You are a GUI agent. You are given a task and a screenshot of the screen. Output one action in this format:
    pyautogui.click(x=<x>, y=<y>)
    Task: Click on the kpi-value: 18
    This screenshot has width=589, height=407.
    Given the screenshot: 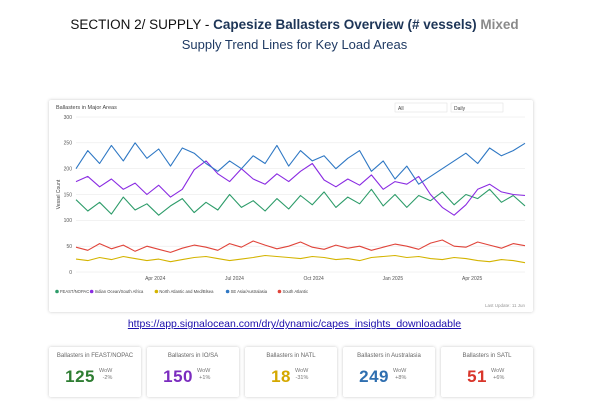 What is the action you would take?
    pyautogui.click(x=281, y=376)
    